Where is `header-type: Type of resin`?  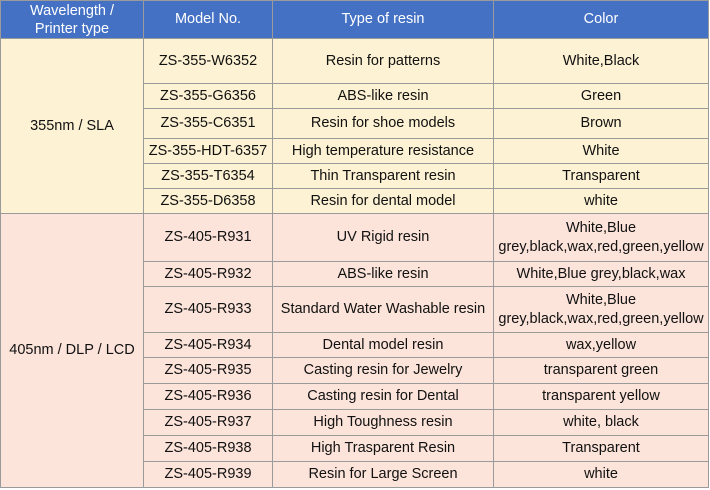 header-type: Type of resin is located at coordinates (383, 19).